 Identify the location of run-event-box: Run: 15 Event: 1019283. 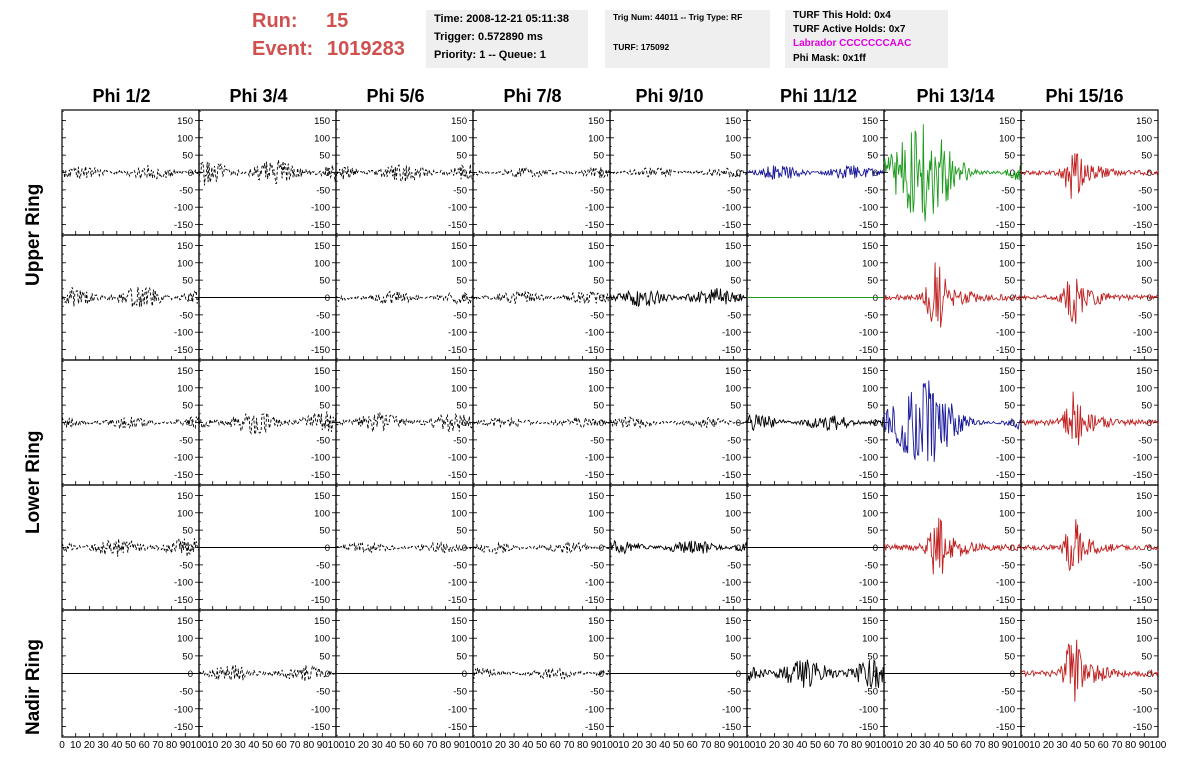
(337, 36).